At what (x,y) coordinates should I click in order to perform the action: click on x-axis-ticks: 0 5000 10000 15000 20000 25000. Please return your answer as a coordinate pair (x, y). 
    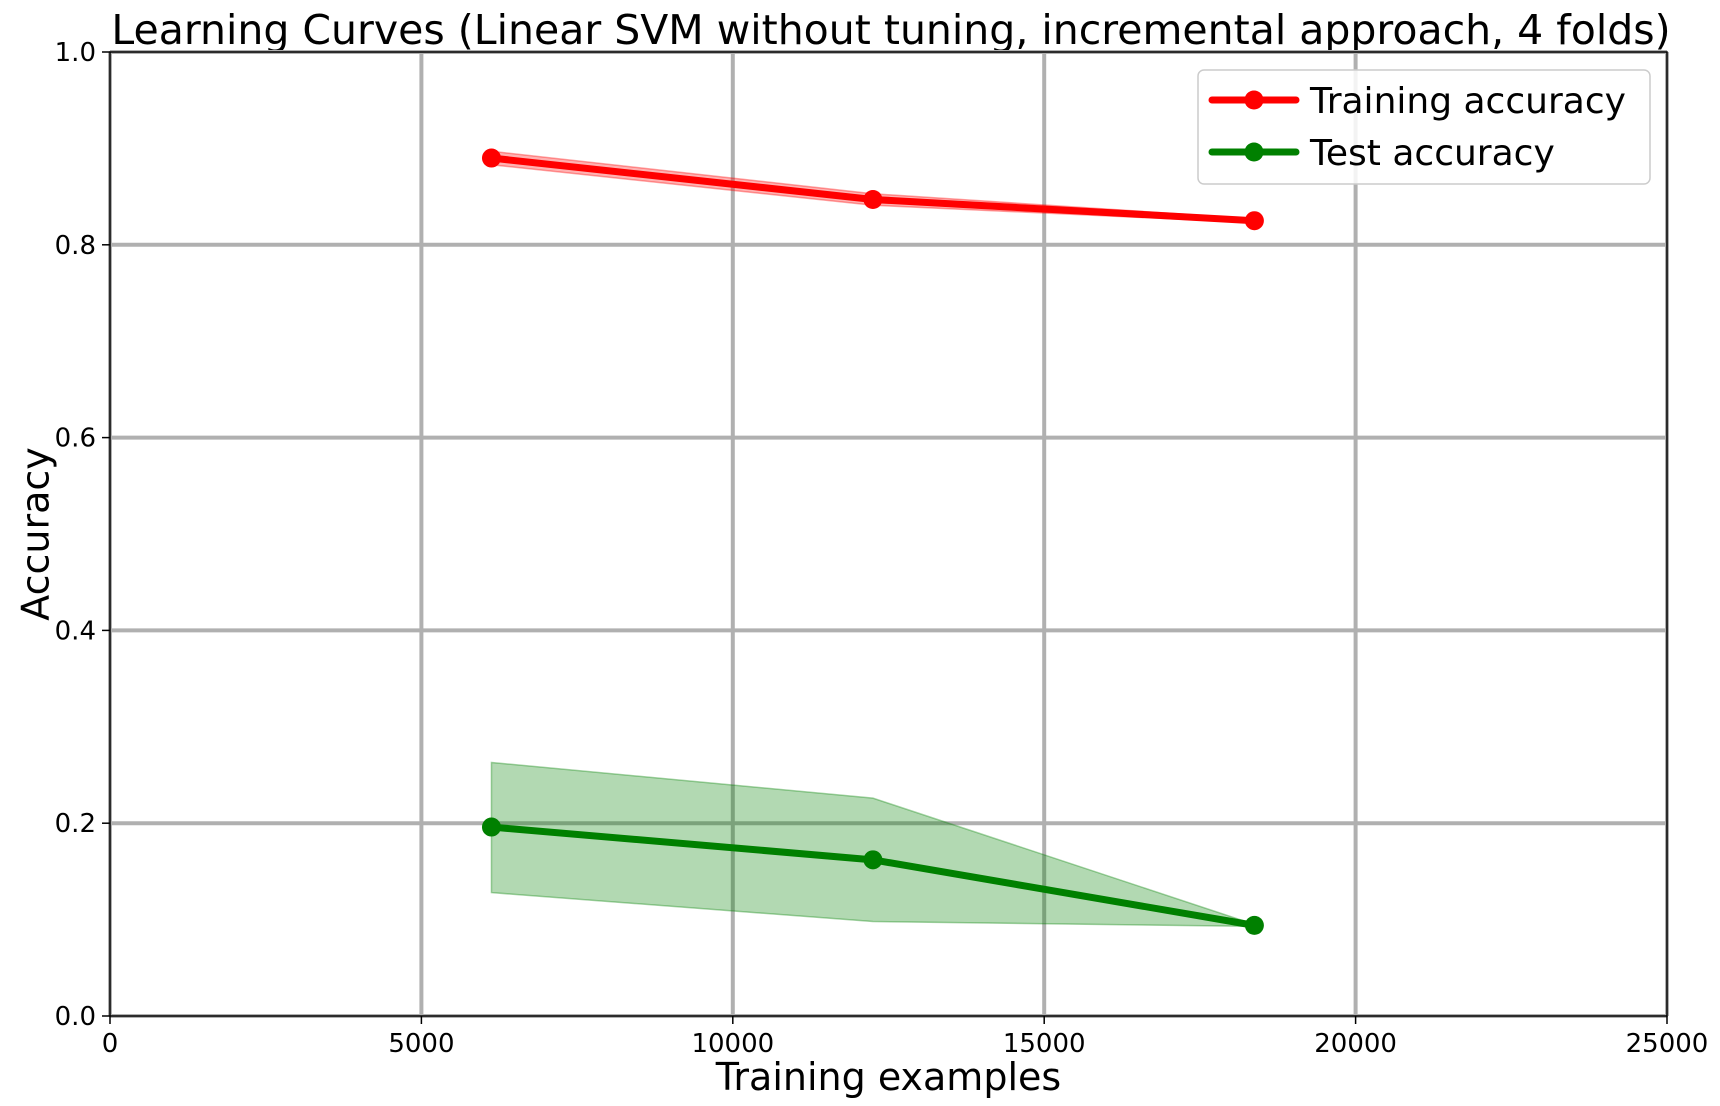
    Looking at the image, I should click on (905, 1037).